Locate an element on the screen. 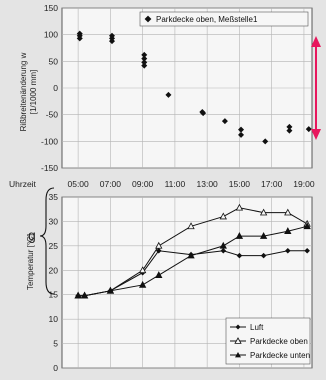 The width and height of the screenshot is (326, 380). side-label: g is located at coordinates (32, 235).